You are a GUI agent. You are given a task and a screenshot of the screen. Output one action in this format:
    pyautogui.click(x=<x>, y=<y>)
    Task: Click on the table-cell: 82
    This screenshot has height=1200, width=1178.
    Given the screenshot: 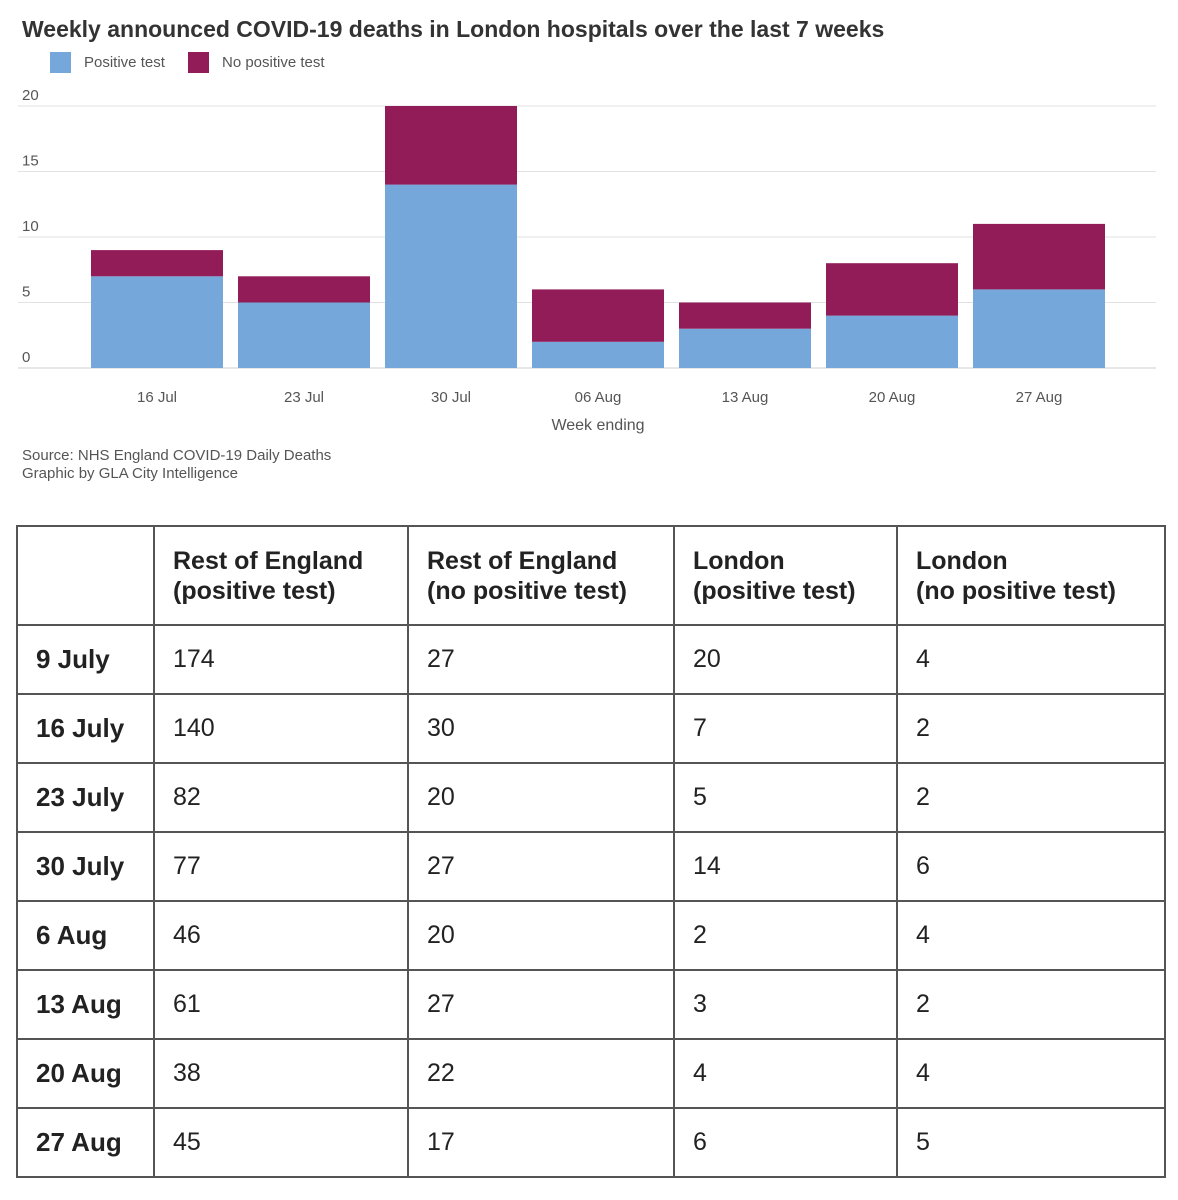 What is the action you would take?
    pyautogui.click(x=281, y=797)
    